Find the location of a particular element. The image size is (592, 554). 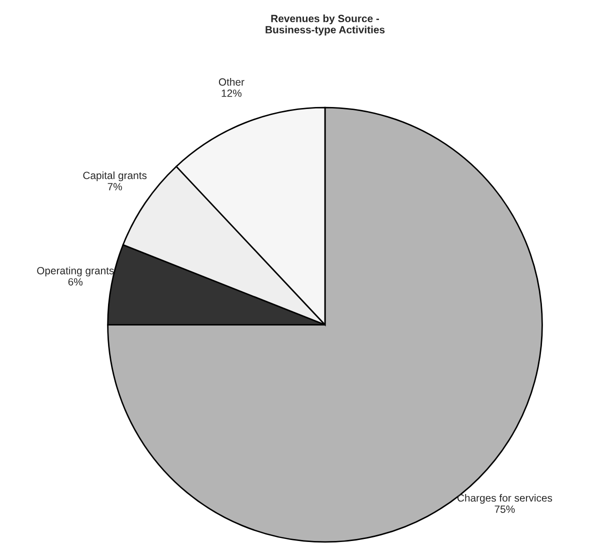

data-label: 75% is located at coordinates (504, 509).